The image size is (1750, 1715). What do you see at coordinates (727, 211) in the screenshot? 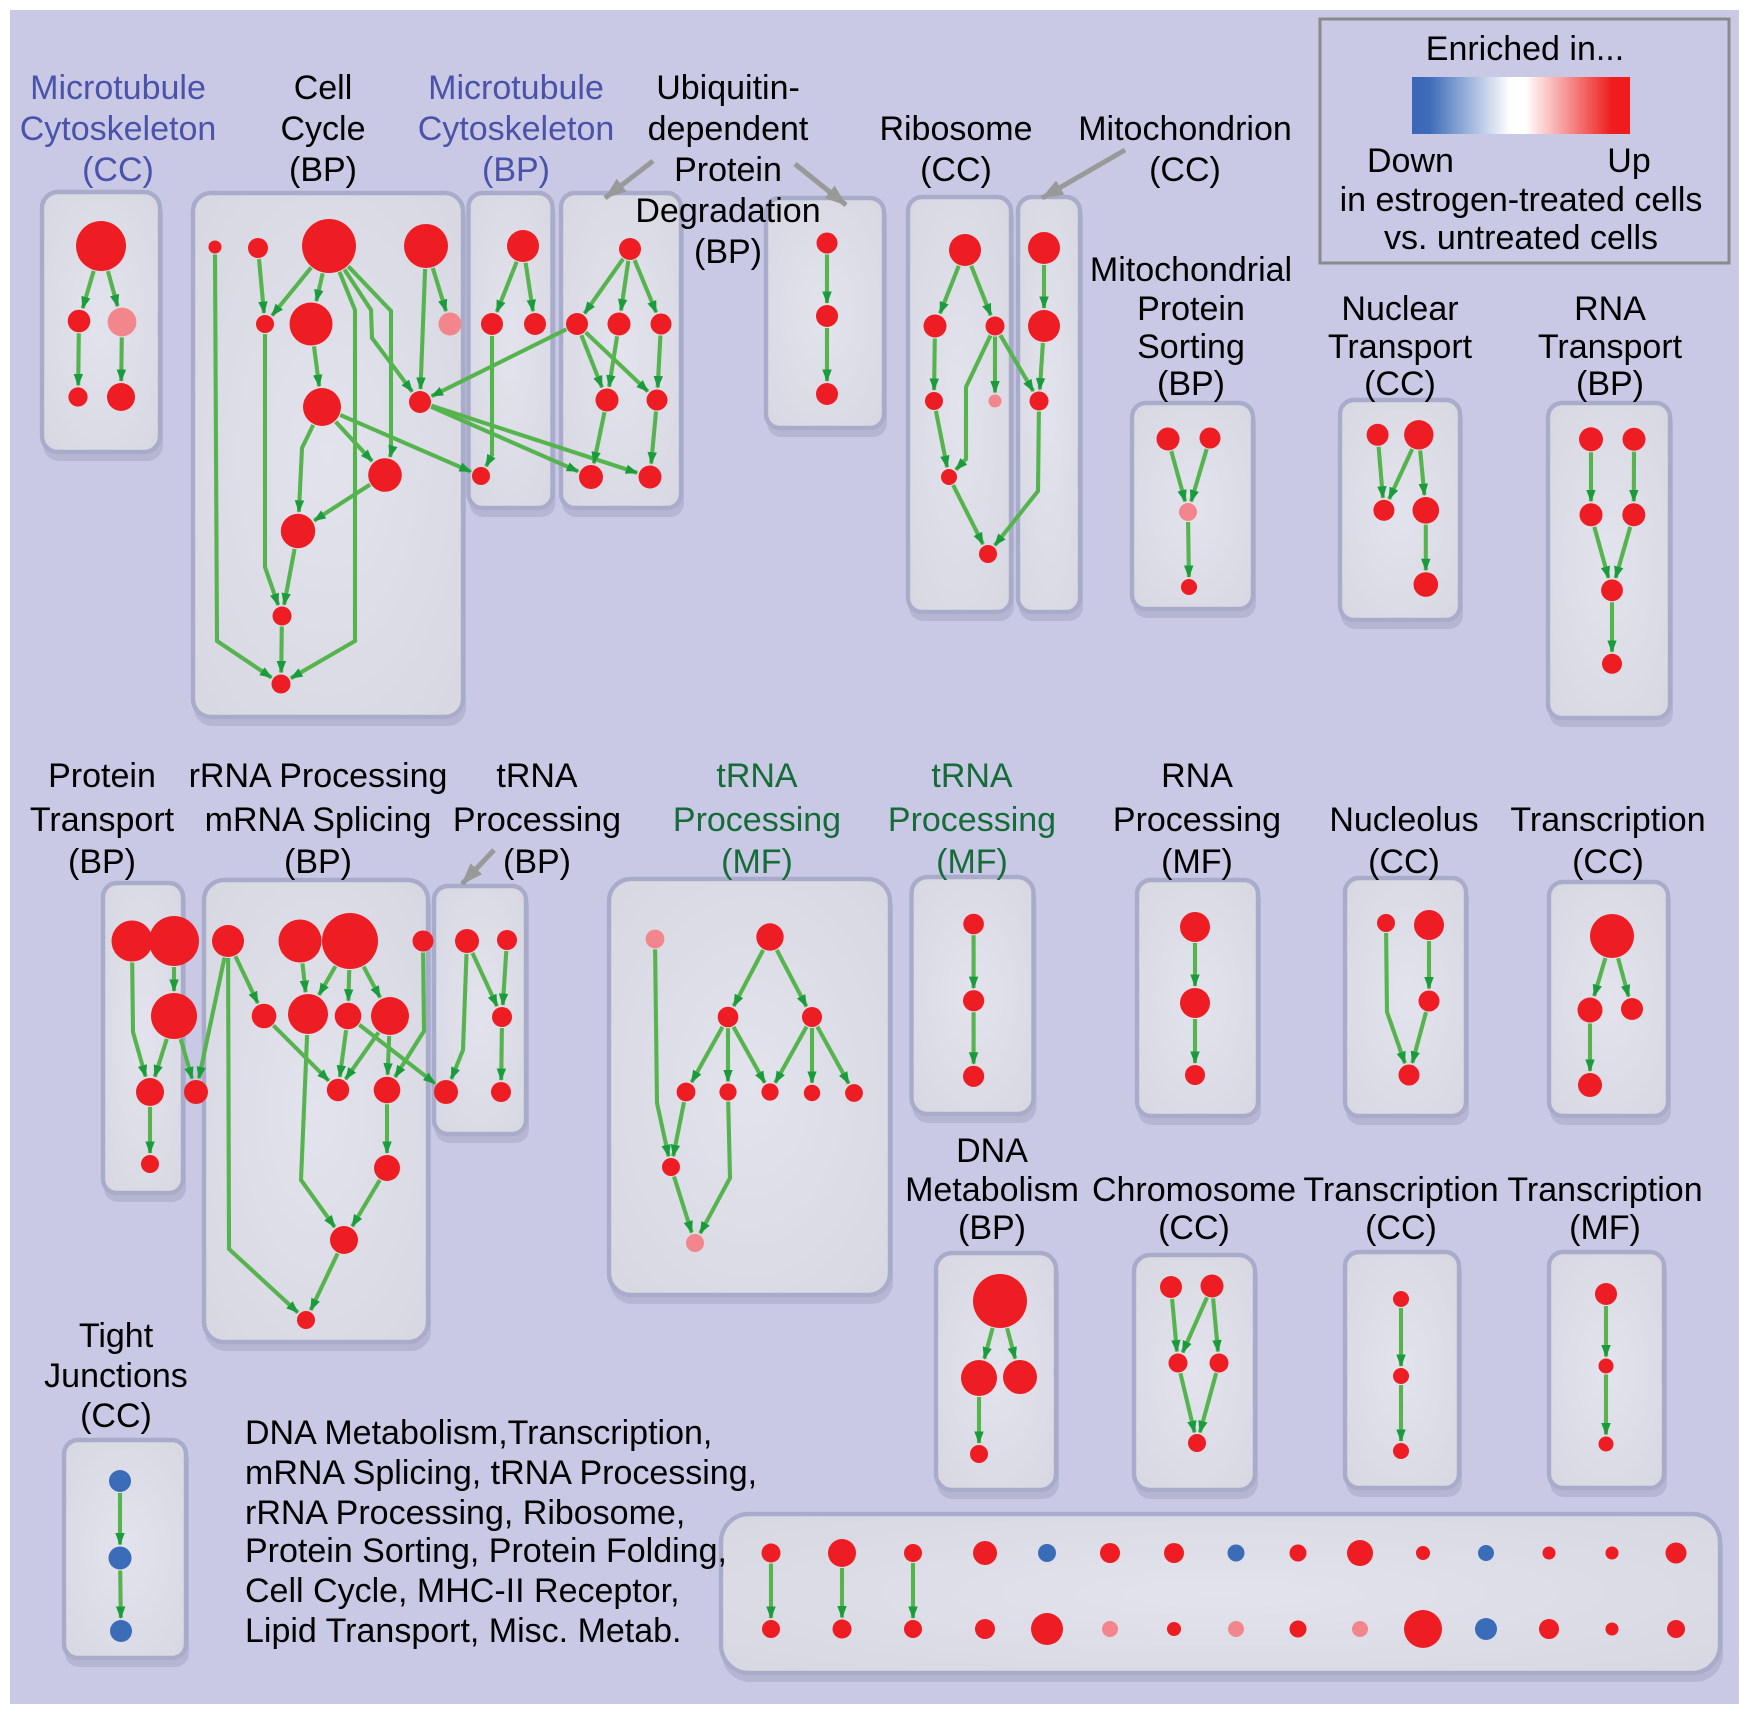
I see `svg-text: Degradation` at bounding box center [727, 211].